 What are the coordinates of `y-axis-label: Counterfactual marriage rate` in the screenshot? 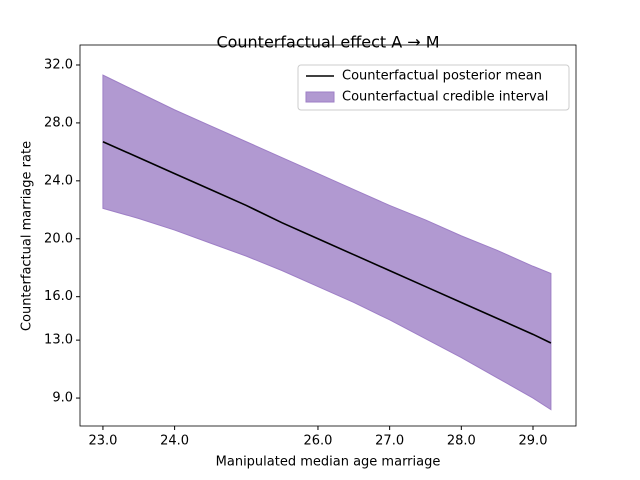 It's located at (27, 236).